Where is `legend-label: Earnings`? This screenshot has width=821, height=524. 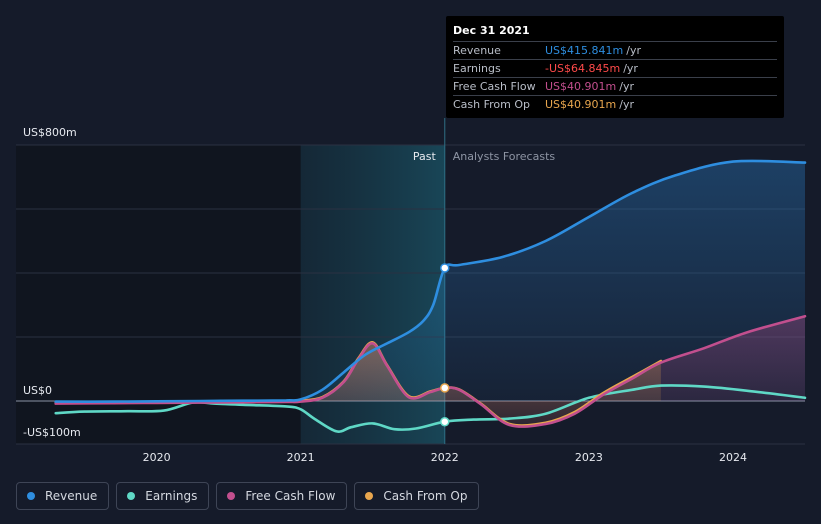 legend-label: Earnings is located at coordinates (171, 496).